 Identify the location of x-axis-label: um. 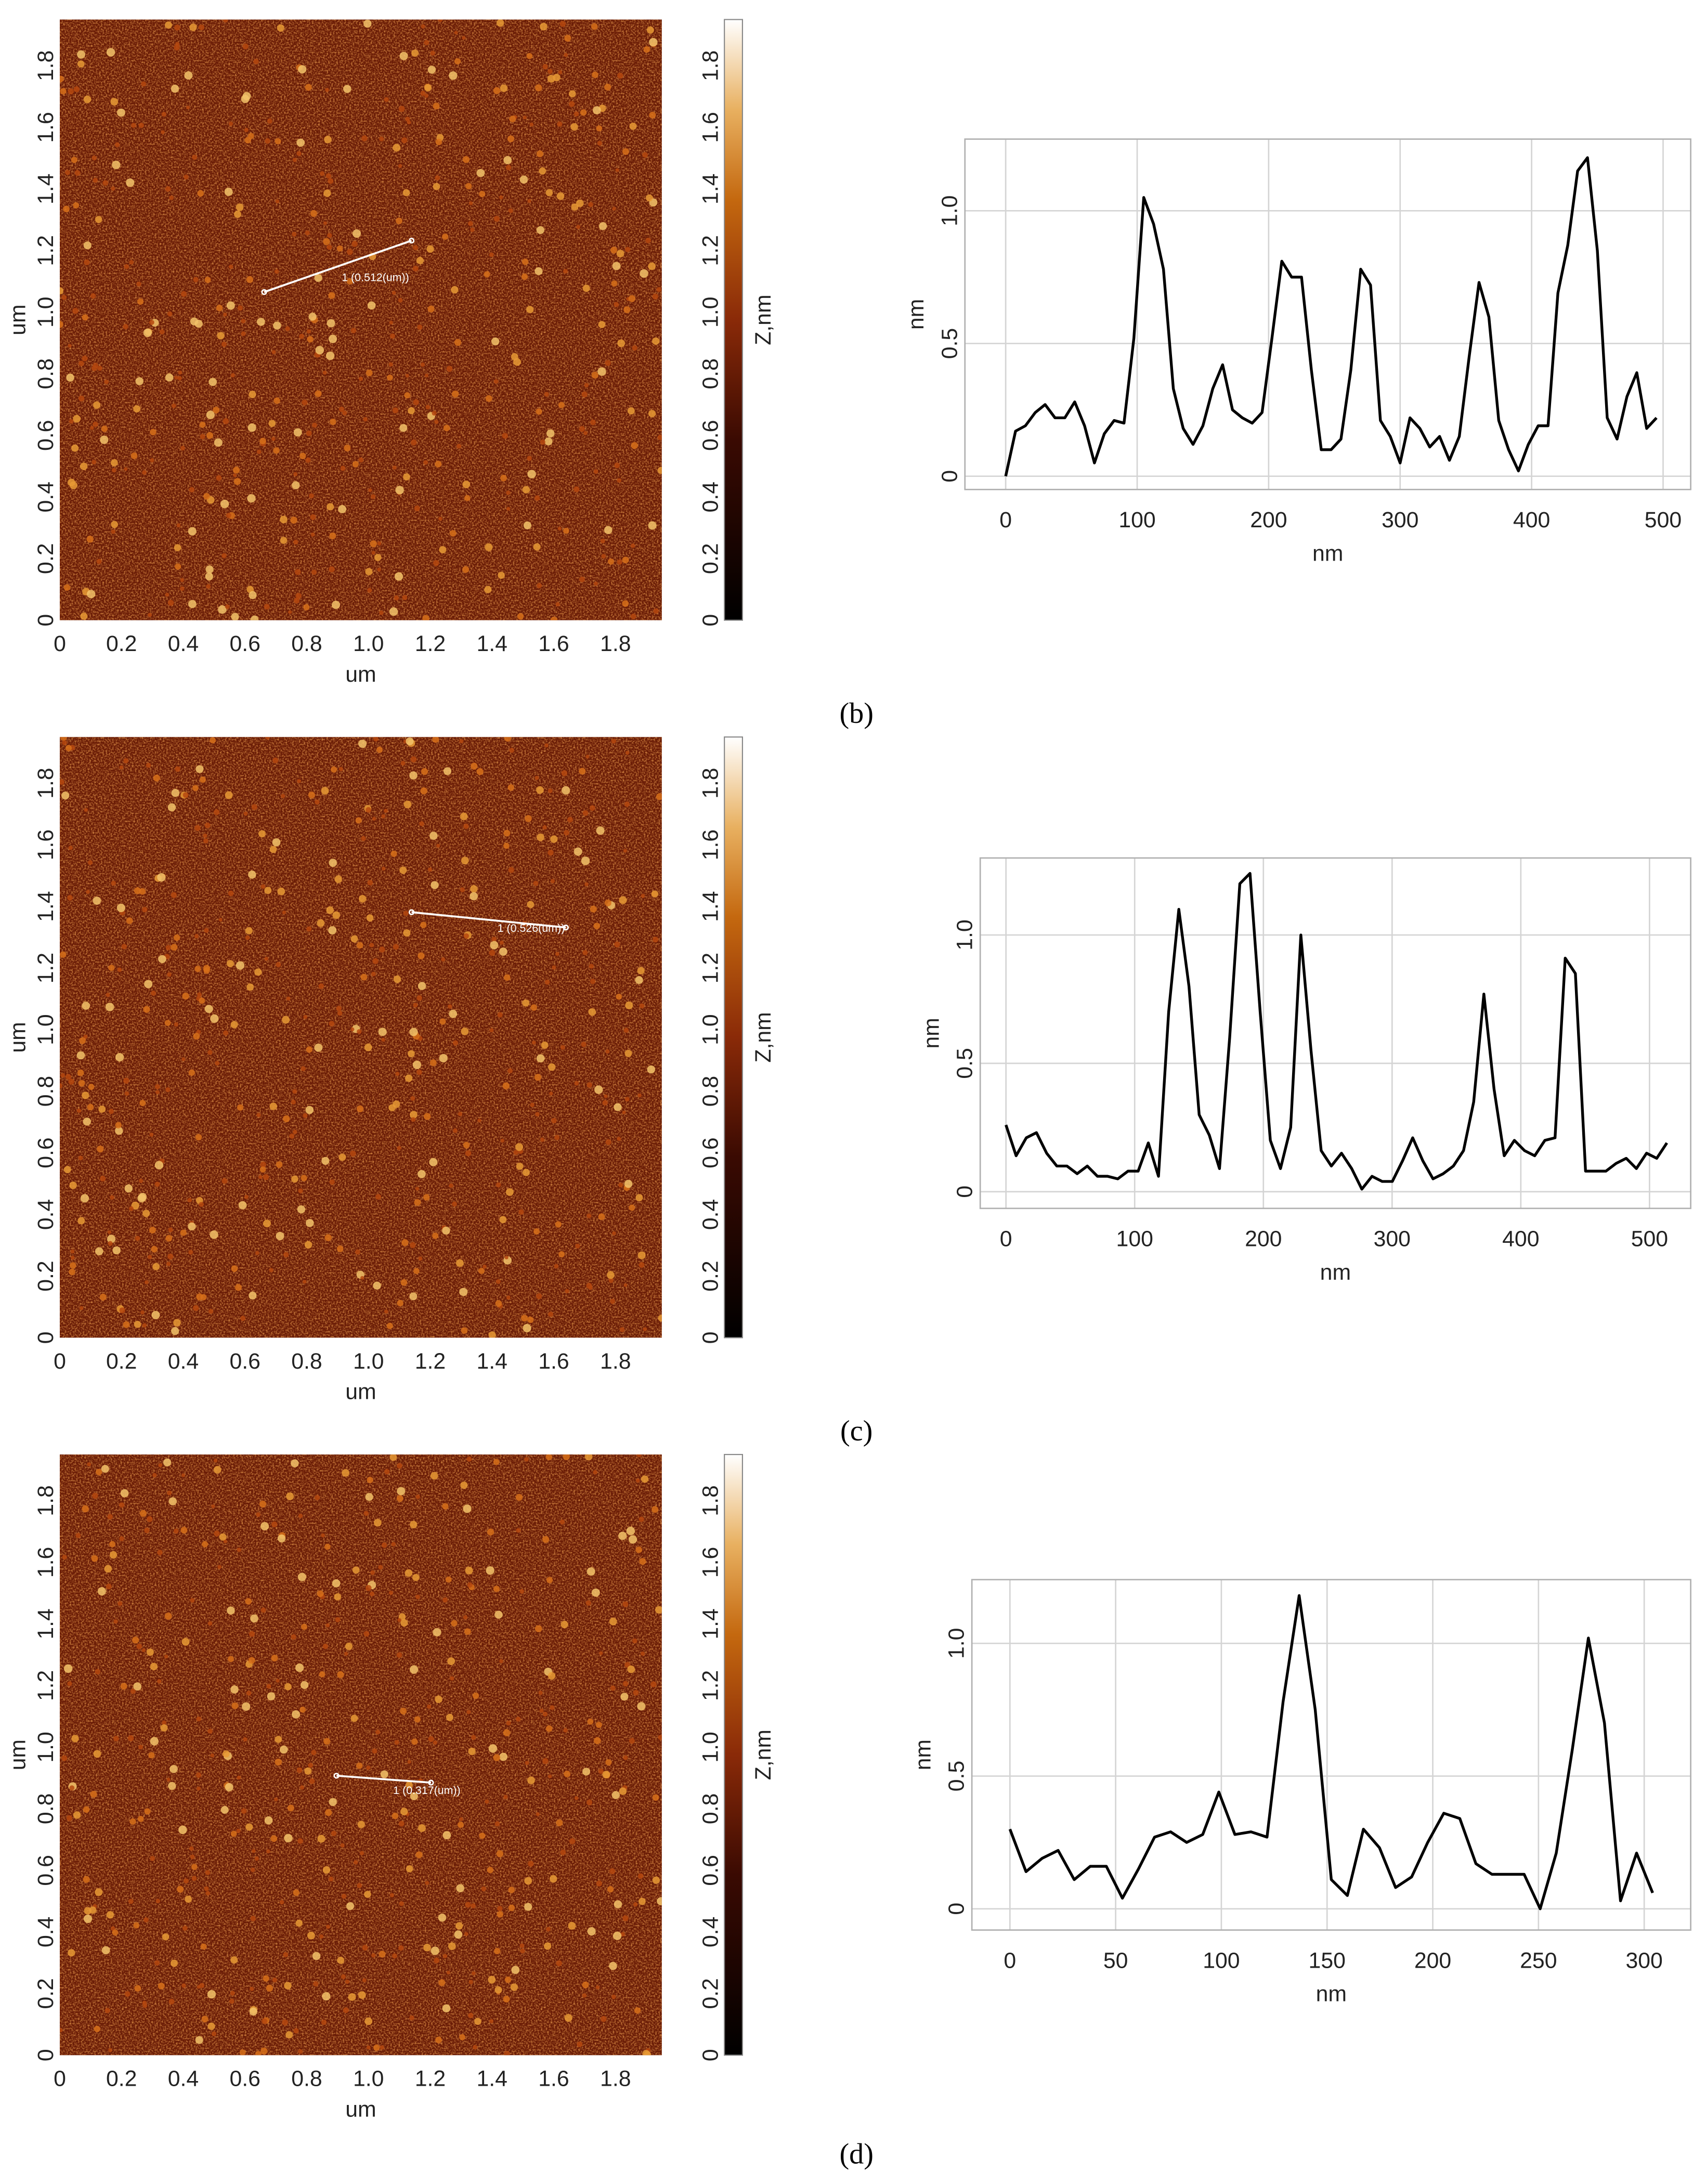
(360, 1392).